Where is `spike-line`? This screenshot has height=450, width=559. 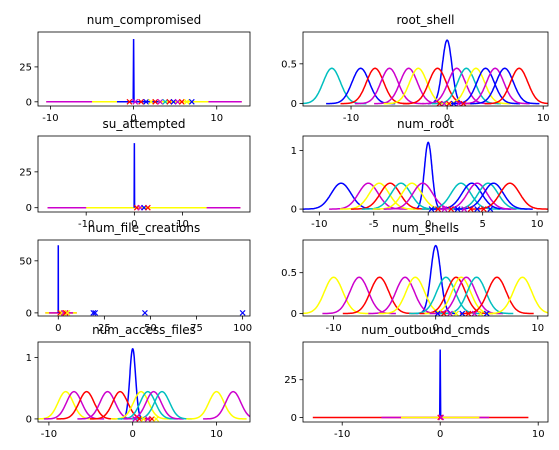
spike-line is located at coordinates (440, 383).